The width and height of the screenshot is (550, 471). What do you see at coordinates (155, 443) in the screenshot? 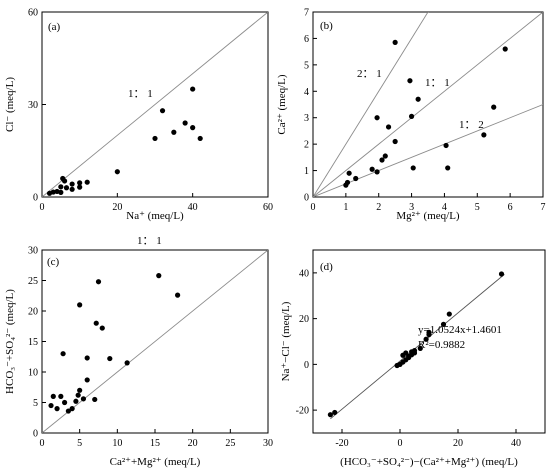
I see `x-tick-label: 15` at bounding box center [155, 443].